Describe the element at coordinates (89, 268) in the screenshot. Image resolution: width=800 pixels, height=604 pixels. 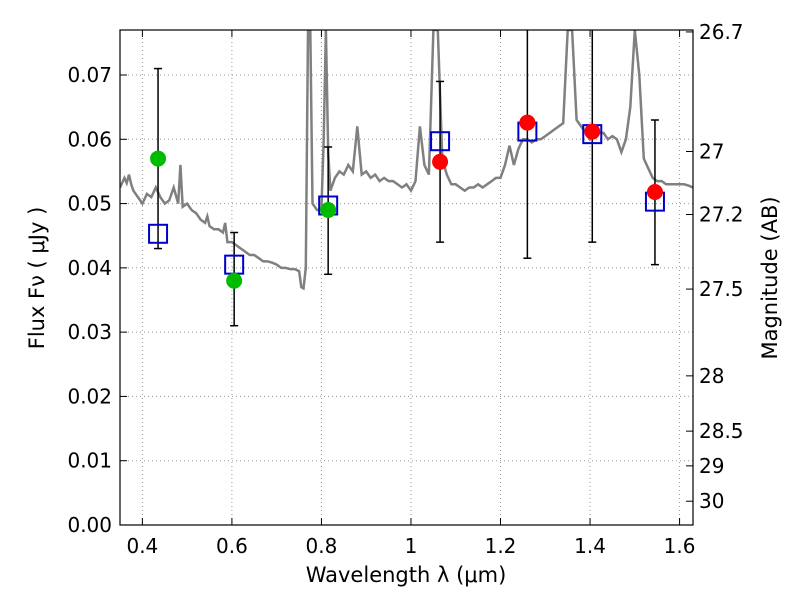
I see `y-tick-label: 0.04` at that location.